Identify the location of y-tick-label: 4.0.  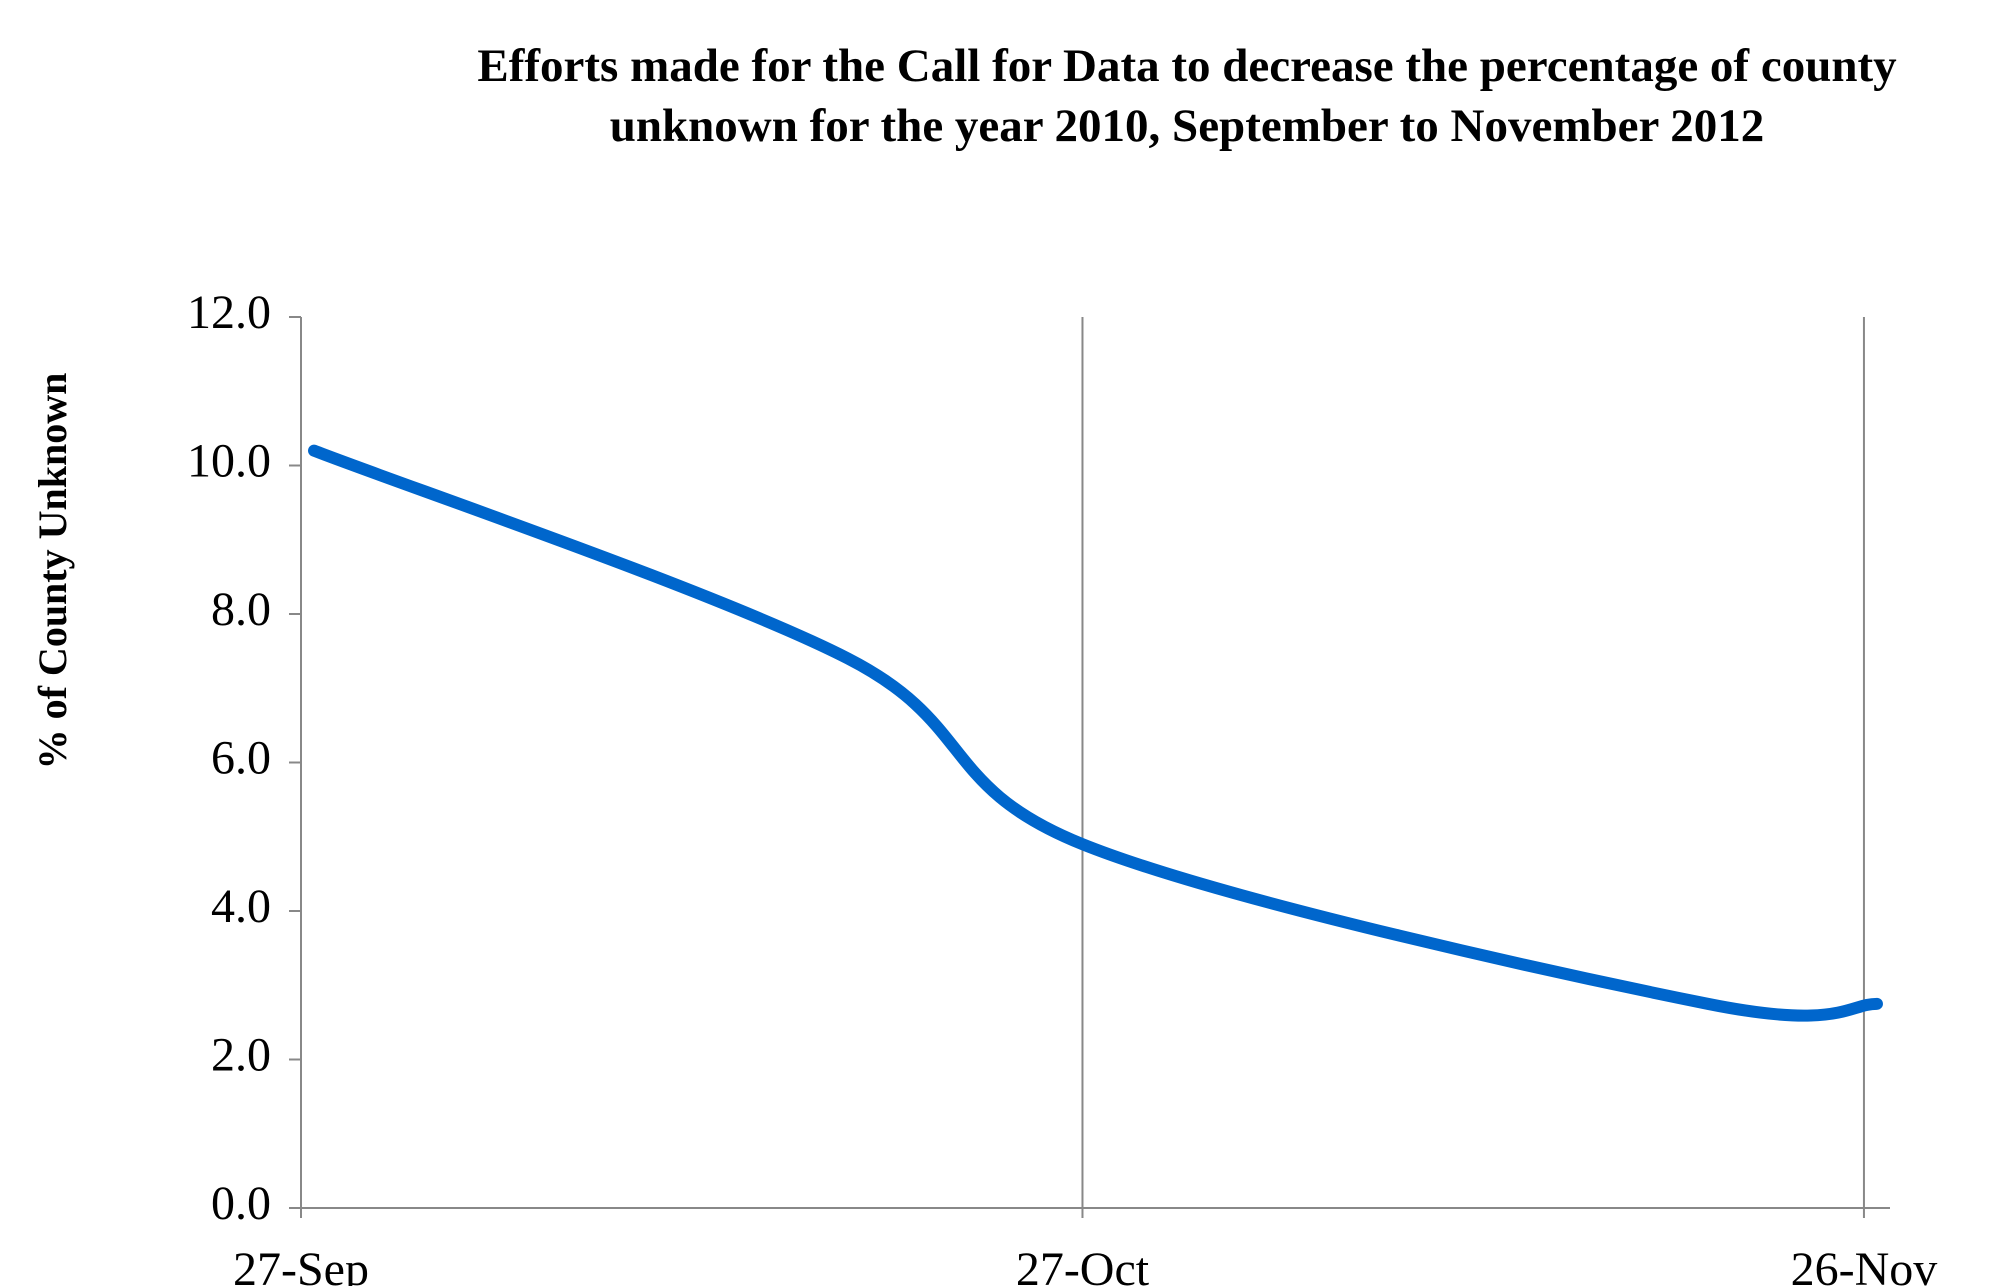
(241, 906).